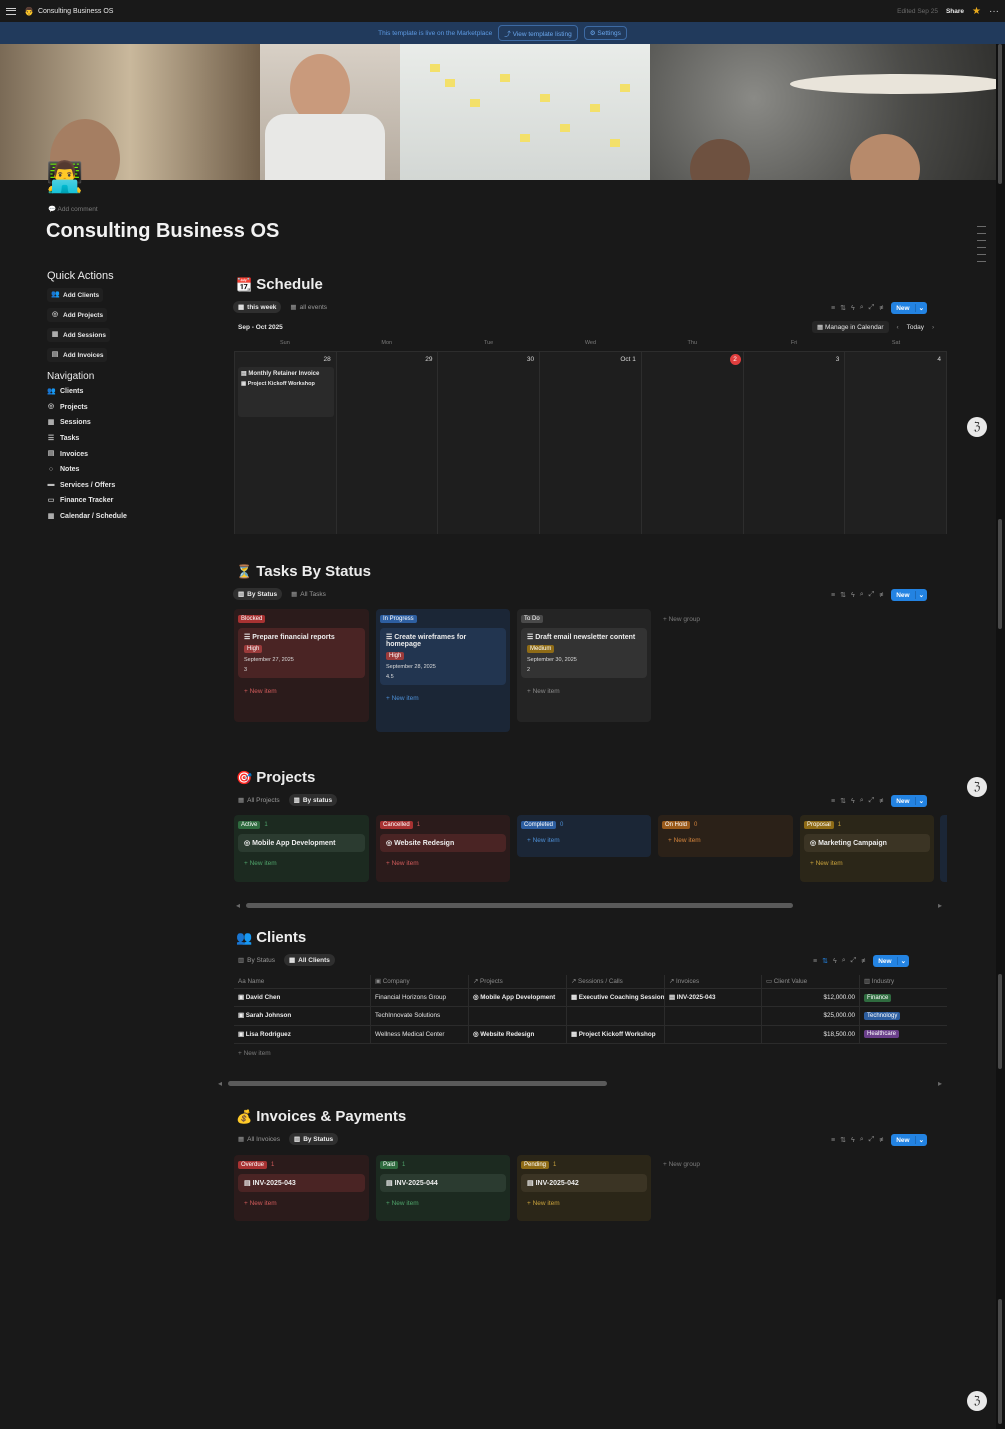 This screenshot has height=1429, width=1005. I want to click on clients-horizontal-scrollbar, so click(417, 1083).